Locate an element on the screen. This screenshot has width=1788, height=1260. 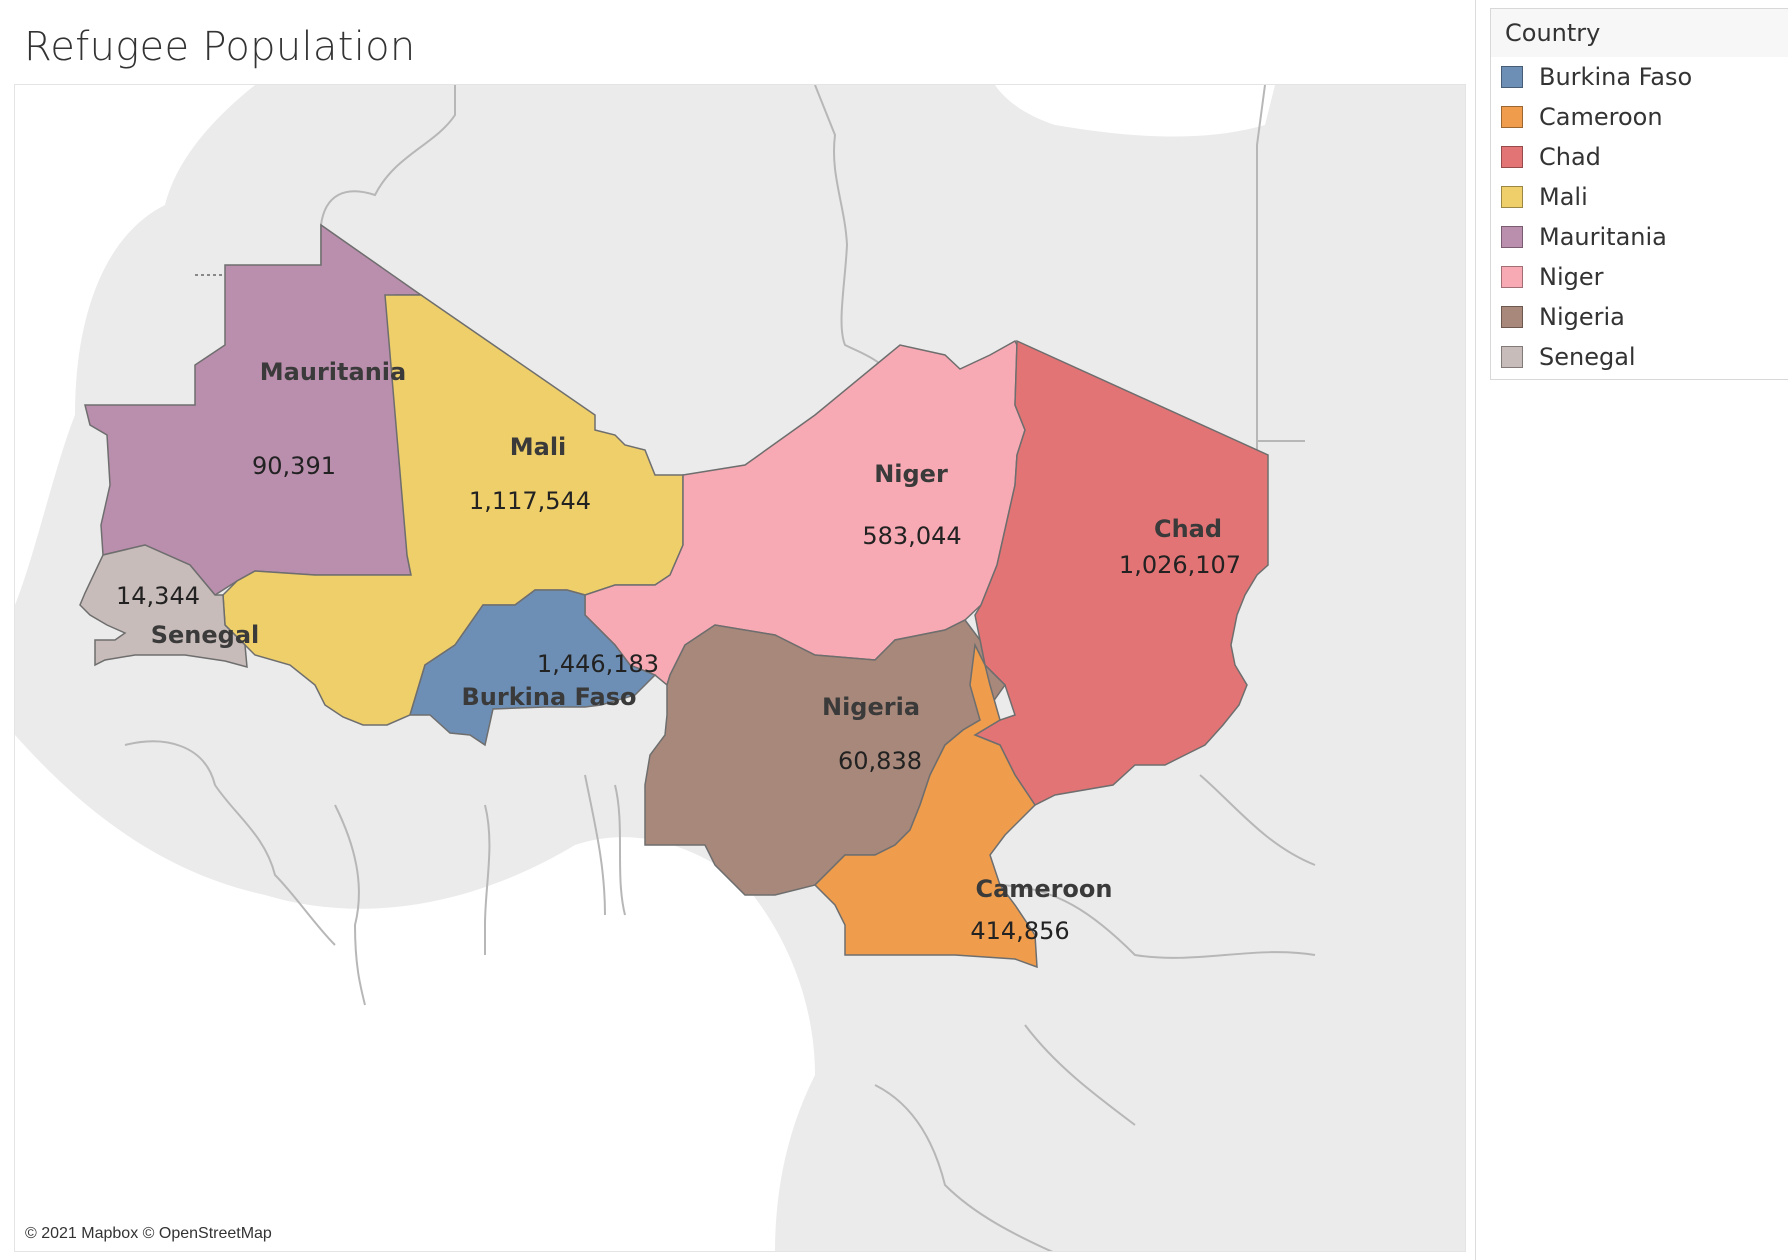
legend-item-mauritania: Mauritania is located at coordinates (1639, 237).